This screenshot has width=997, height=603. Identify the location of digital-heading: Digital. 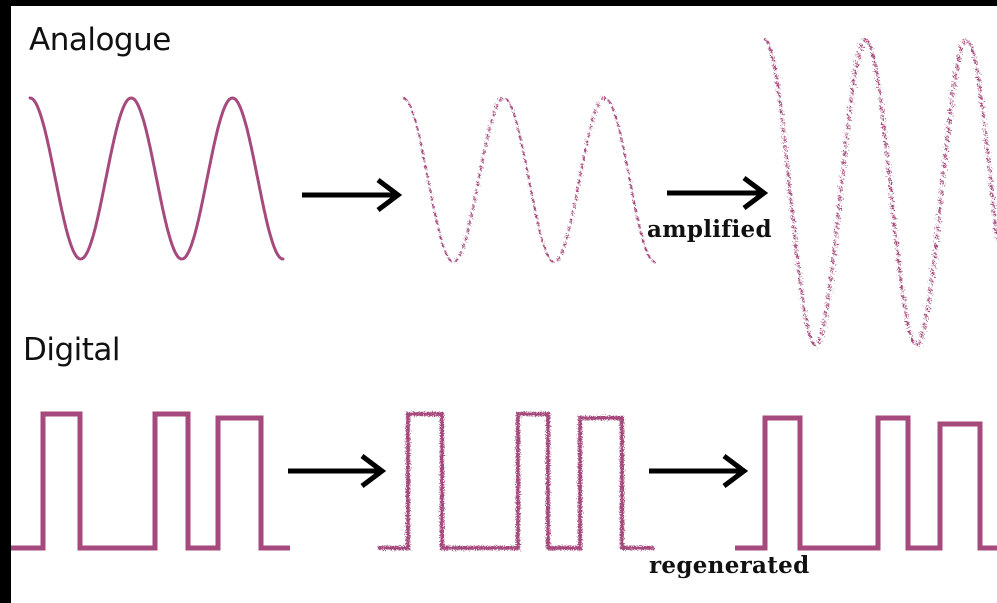
(72, 350).